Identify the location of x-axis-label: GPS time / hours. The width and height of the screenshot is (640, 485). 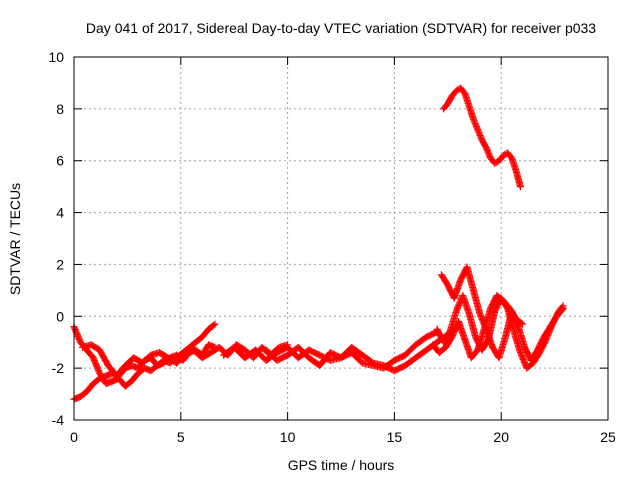
(341, 465).